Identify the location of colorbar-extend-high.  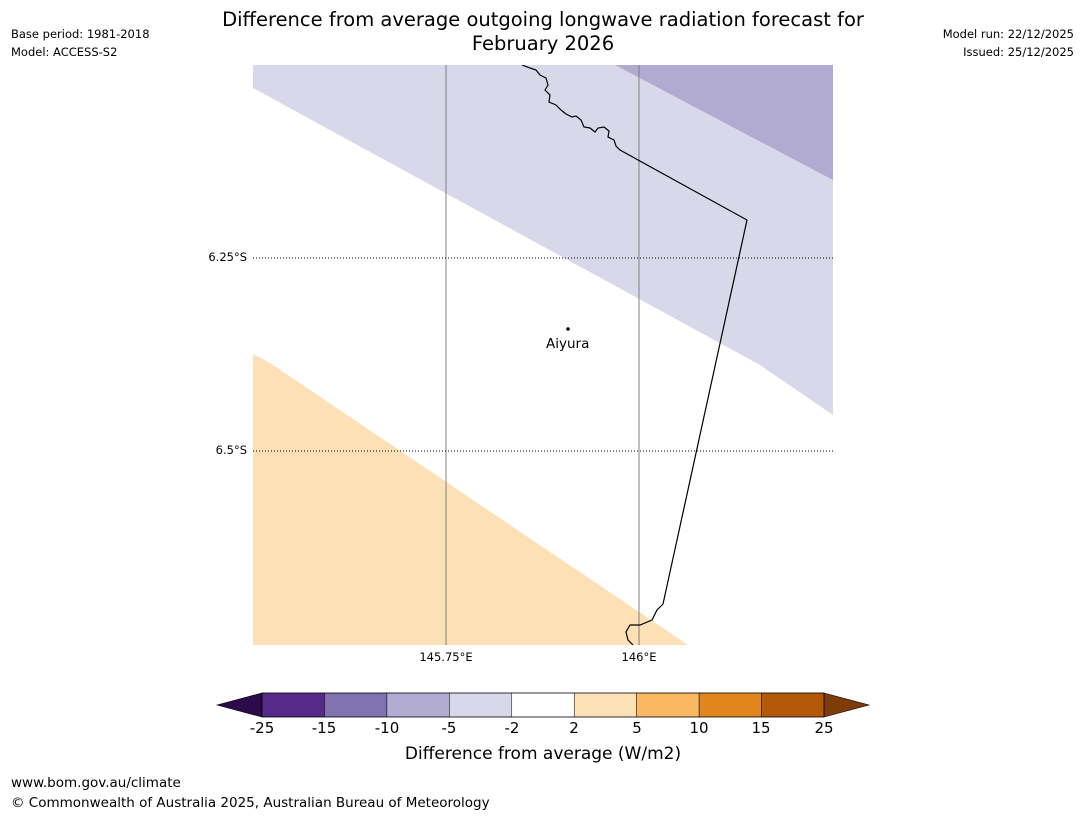
(847, 705).